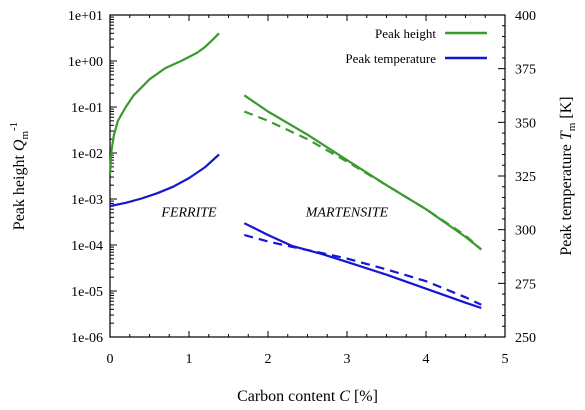 This screenshot has height=410, width=585. I want to click on y-left-tick-label: 1e-02, so click(87, 154).